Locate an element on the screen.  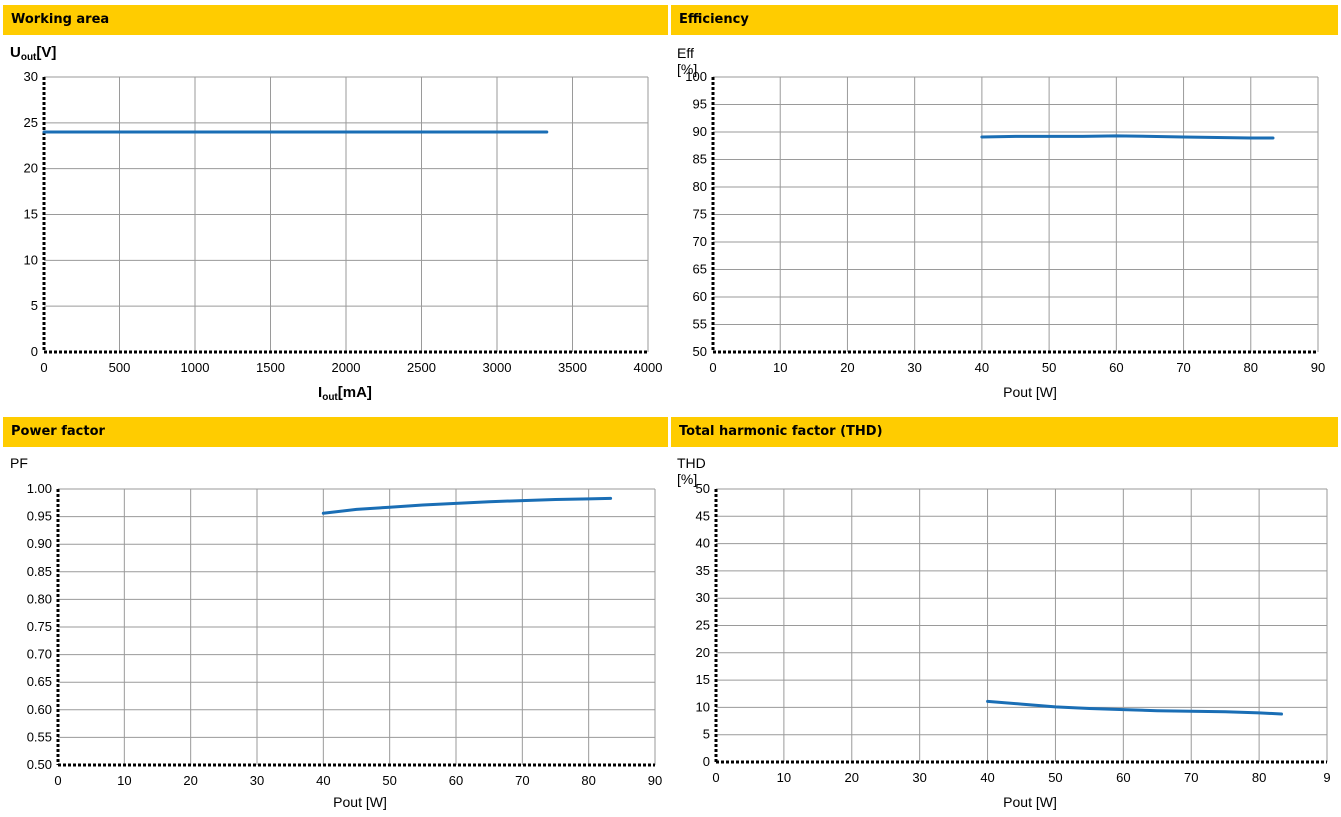
working-area-ytick-label: 20 is located at coordinates (31, 168).